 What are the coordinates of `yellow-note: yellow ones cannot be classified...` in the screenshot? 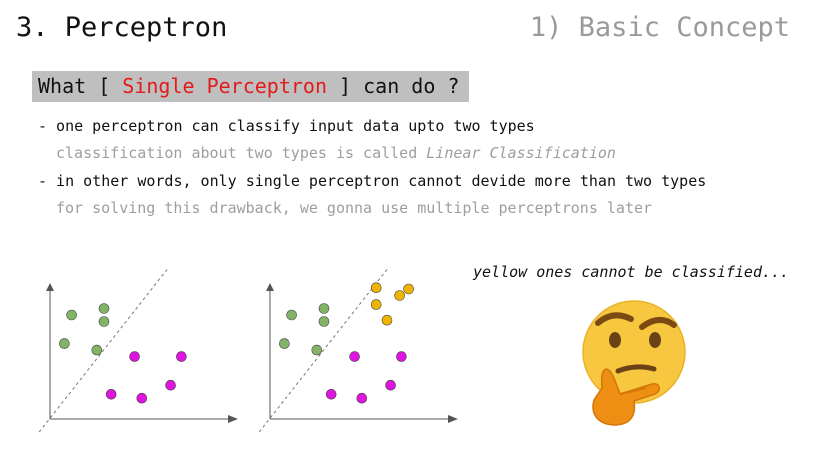 It's located at (631, 272).